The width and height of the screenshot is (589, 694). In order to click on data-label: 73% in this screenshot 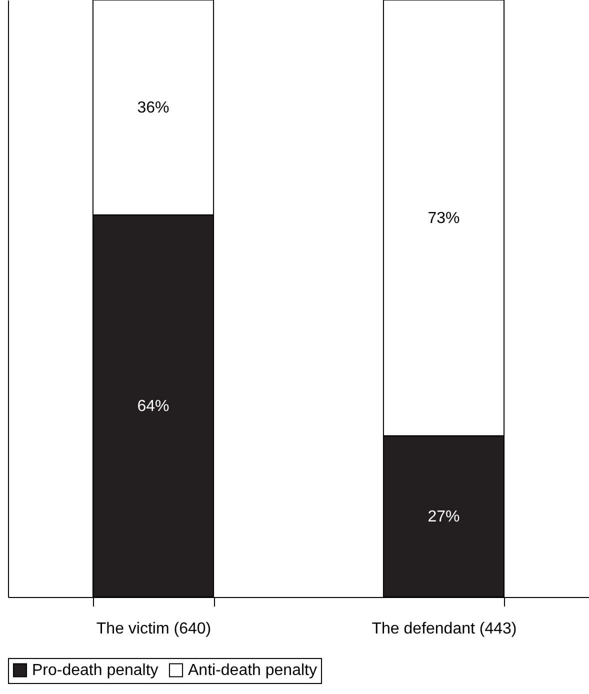, I will do `click(444, 218)`.